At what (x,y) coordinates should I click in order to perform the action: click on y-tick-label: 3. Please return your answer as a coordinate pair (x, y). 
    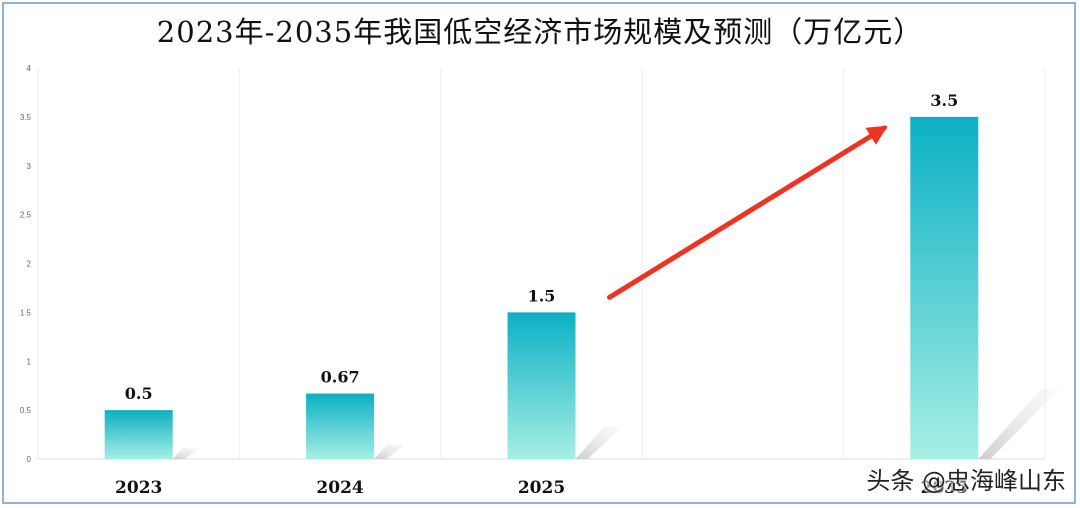
    Looking at the image, I should click on (29, 166).